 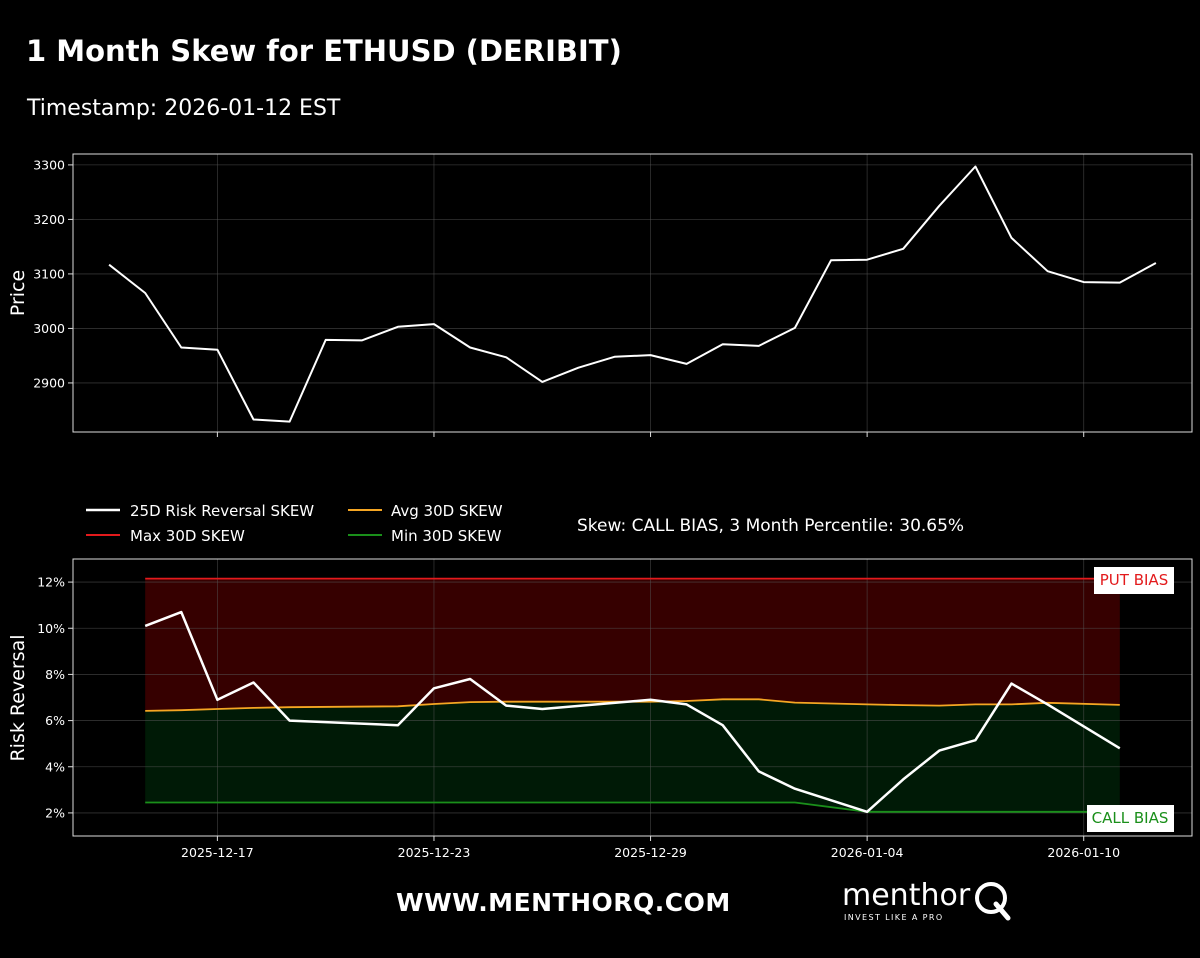 I want to click on menthorq-logo: menthor INVEST LIKE A PRO, so click(x=932, y=903).